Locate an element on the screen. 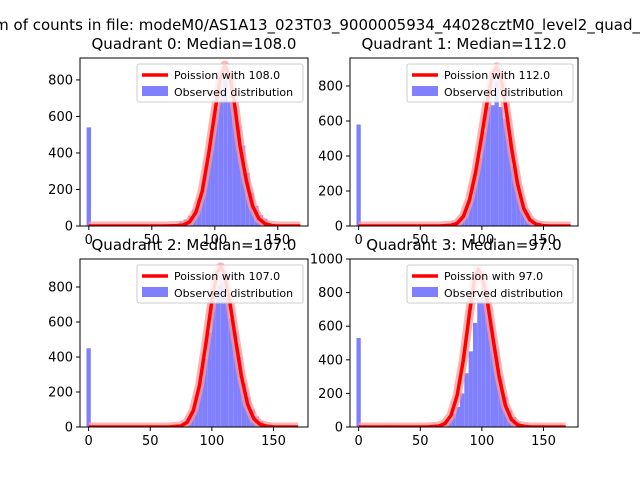 This screenshot has width=640, height=480. legend-line-label: Poission with 108.0 is located at coordinates (227, 75).